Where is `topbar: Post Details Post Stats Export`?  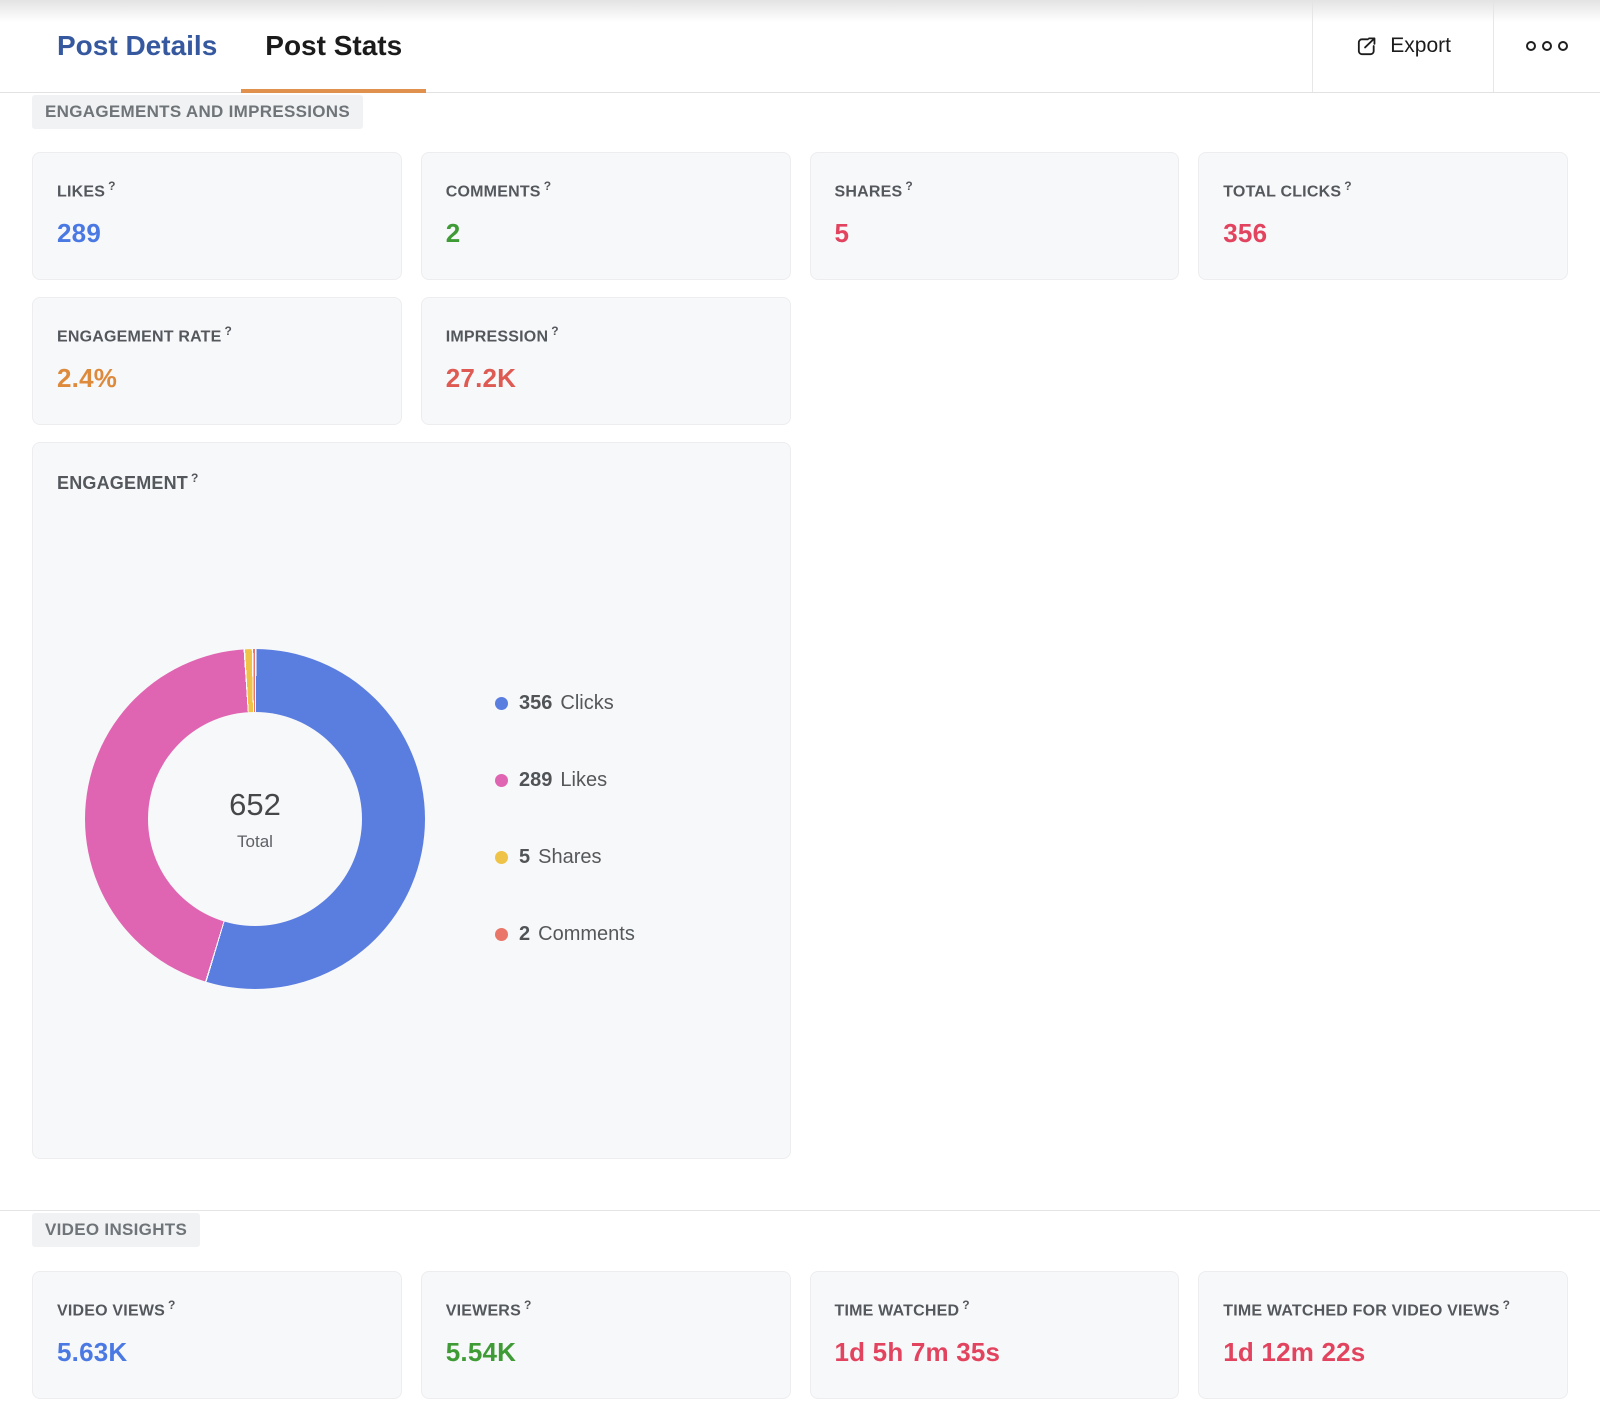 topbar: Post Details Post Stats Export is located at coordinates (800, 46).